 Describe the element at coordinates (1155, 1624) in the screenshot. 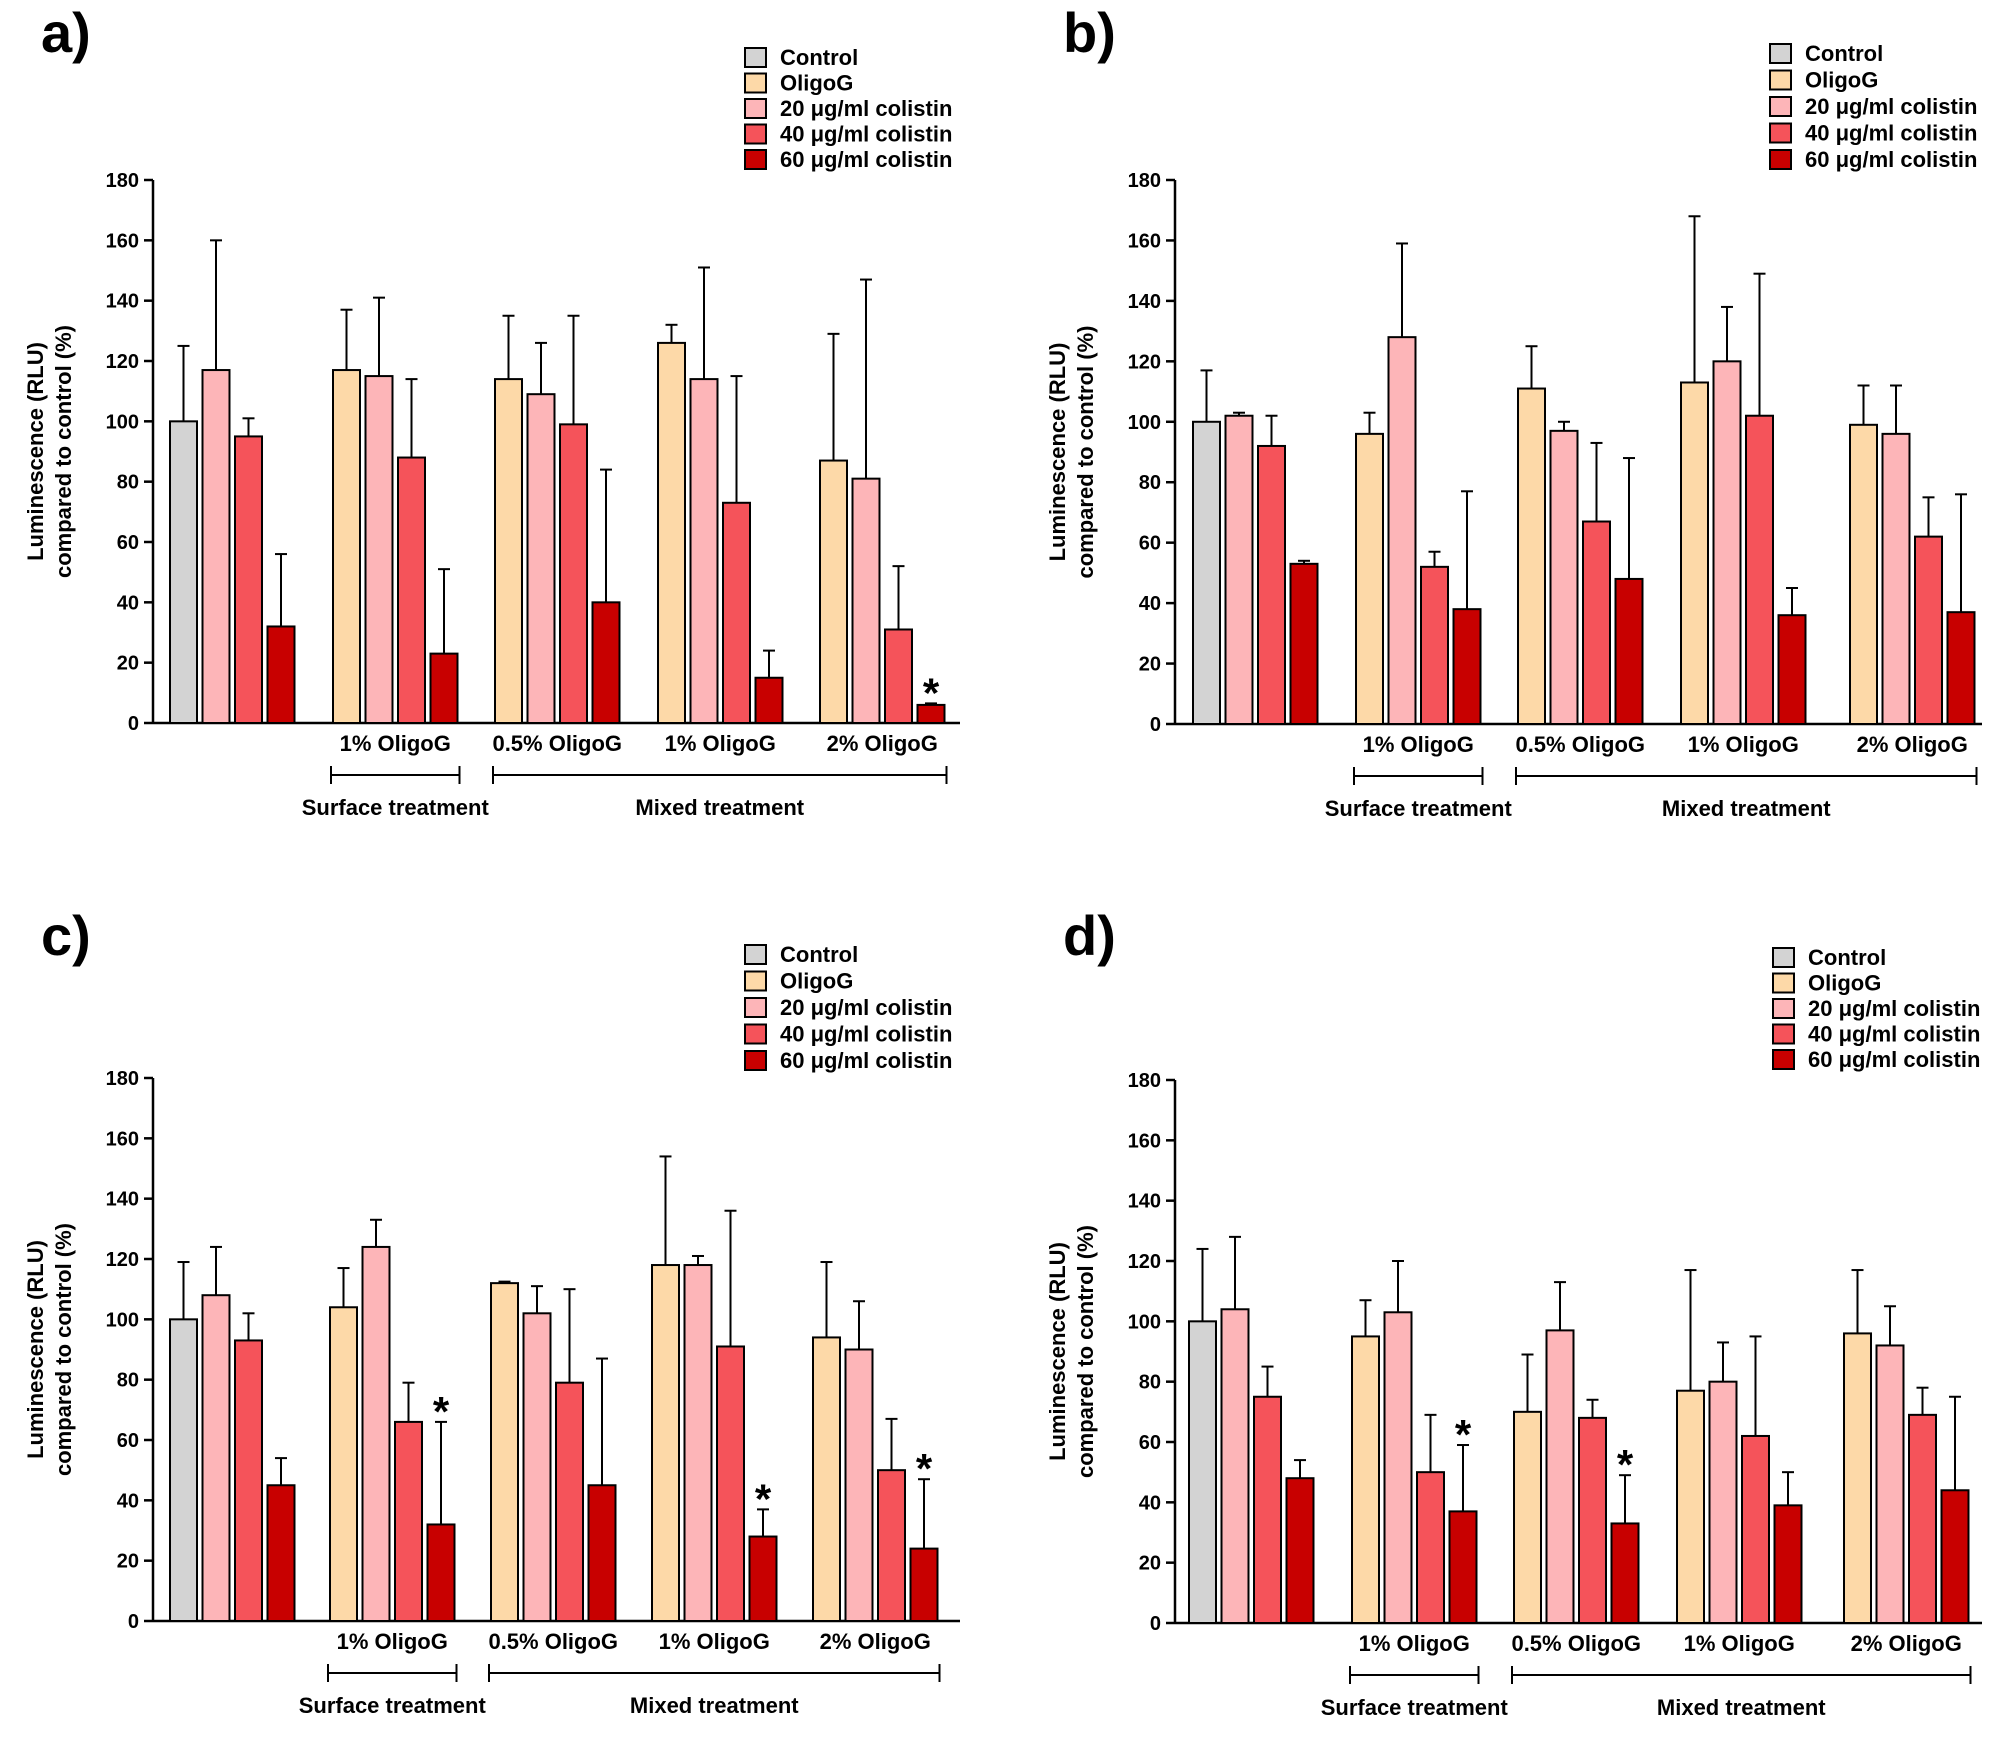

I see `y-tick-label: 0` at that location.